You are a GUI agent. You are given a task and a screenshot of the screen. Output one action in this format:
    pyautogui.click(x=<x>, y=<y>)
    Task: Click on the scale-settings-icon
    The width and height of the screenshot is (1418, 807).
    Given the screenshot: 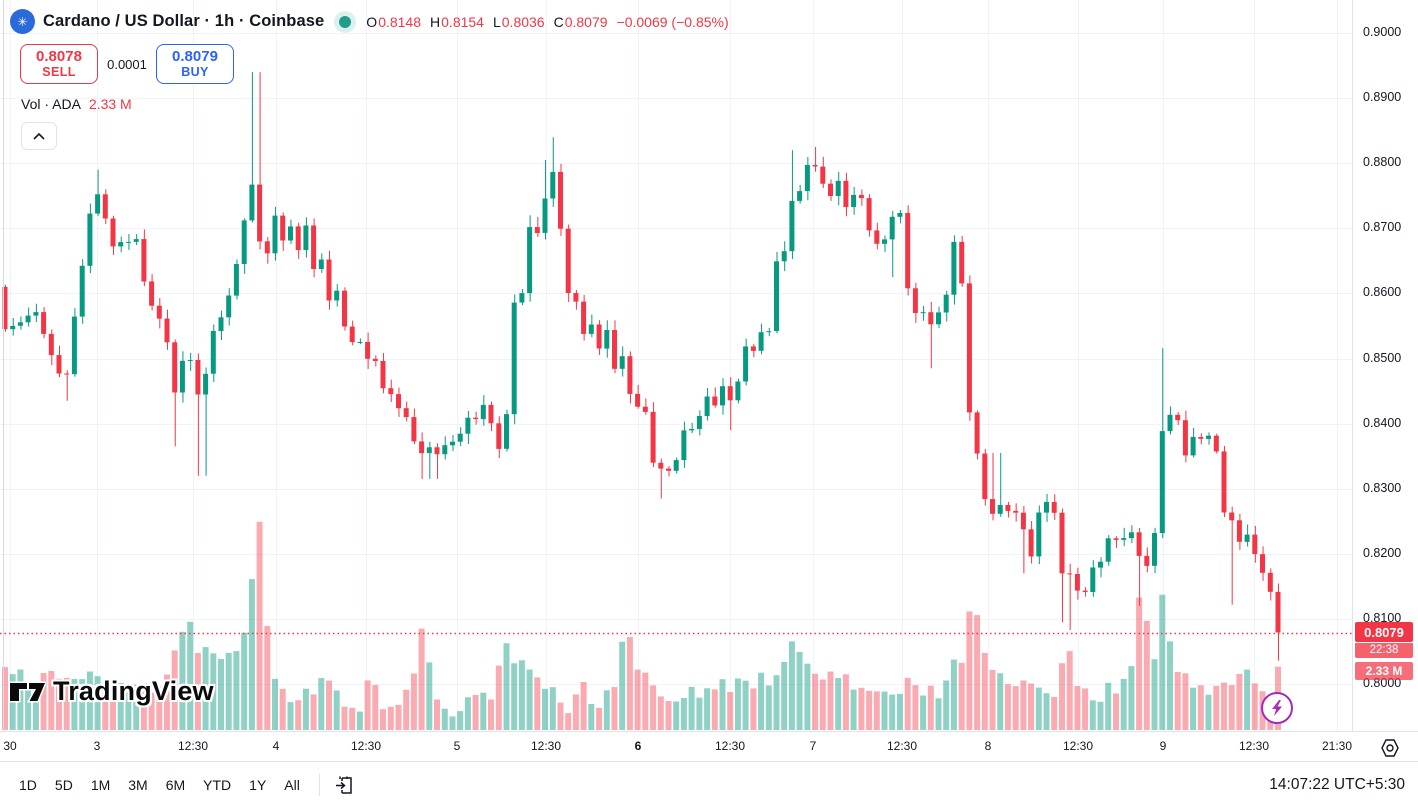 What is the action you would take?
    pyautogui.click(x=1390, y=748)
    